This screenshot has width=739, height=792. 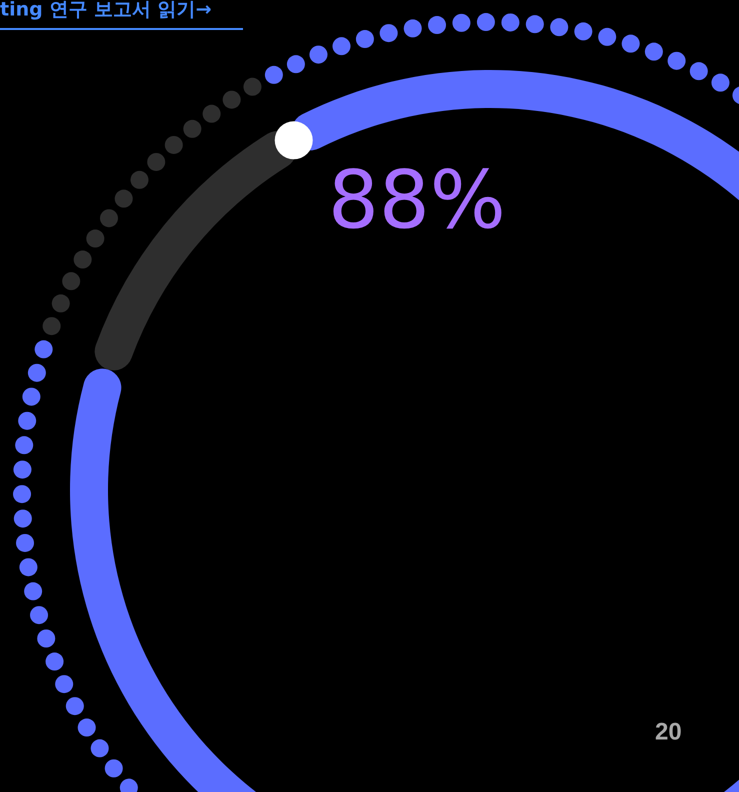 What do you see at coordinates (417, 200) in the screenshot?
I see `data-label: 88%` at bounding box center [417, 200].